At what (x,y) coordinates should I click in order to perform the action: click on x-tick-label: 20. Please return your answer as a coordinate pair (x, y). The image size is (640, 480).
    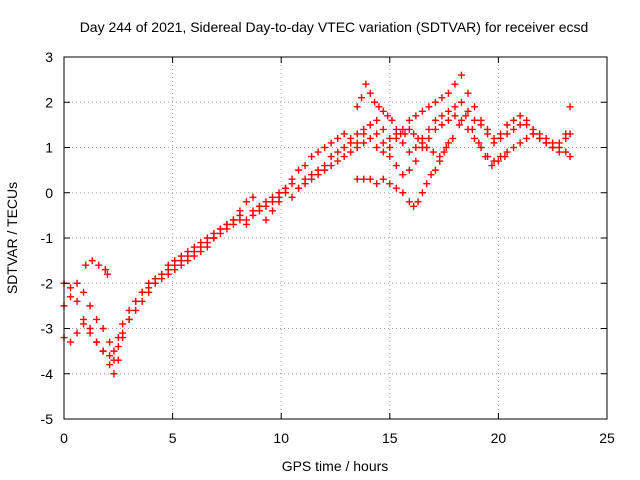
    Looking at the image, I should click on (499, 438).